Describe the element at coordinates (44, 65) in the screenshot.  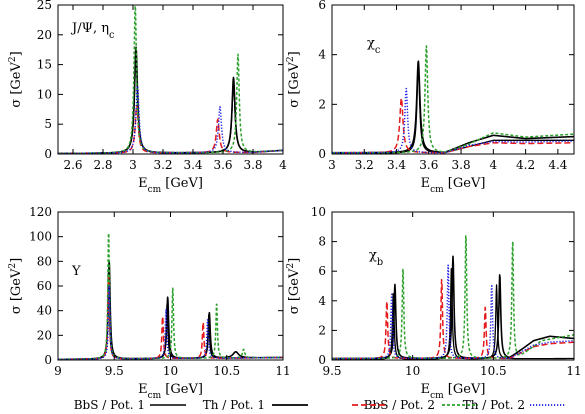
I see `y-tick-label: 15` at that location.